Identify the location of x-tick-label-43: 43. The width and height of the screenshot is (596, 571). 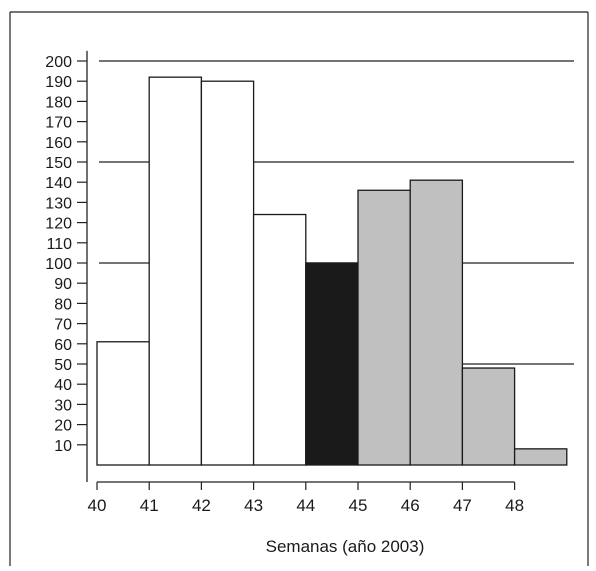
(253, 505).